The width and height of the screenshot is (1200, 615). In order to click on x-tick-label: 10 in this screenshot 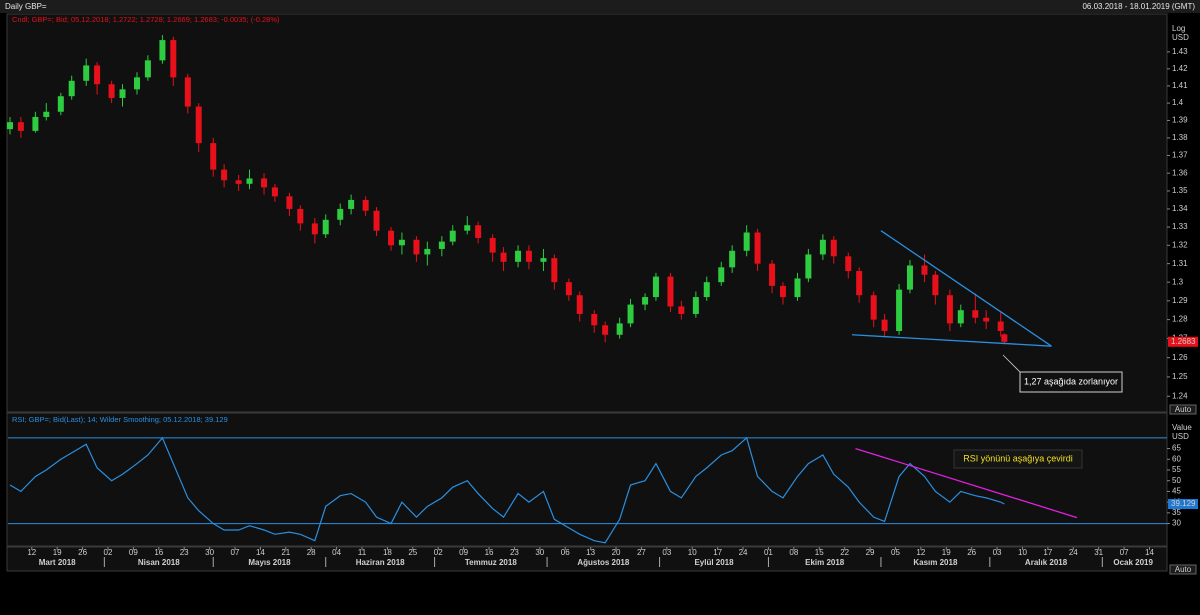, I will do `click(1022, 552)`.